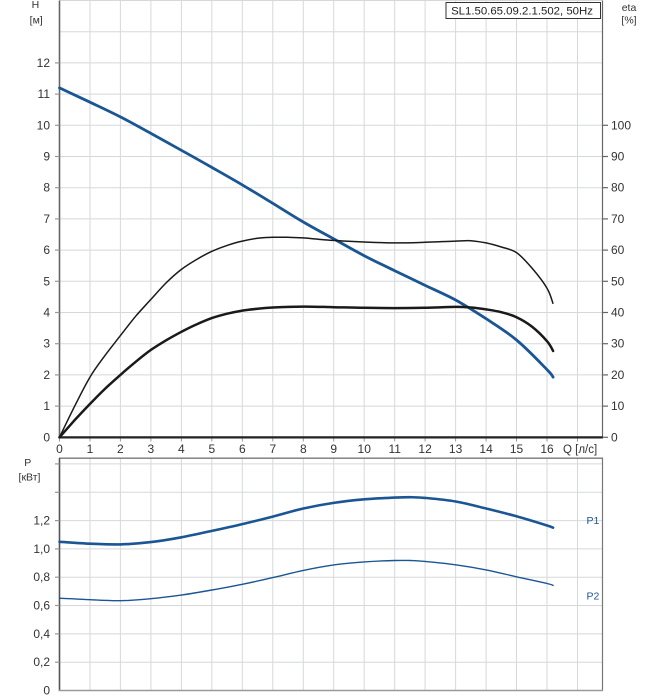  What do you see at coordinates (593, 521) in the screenshot?
I see `svg-text: P1` at bounding box center [593, 521].